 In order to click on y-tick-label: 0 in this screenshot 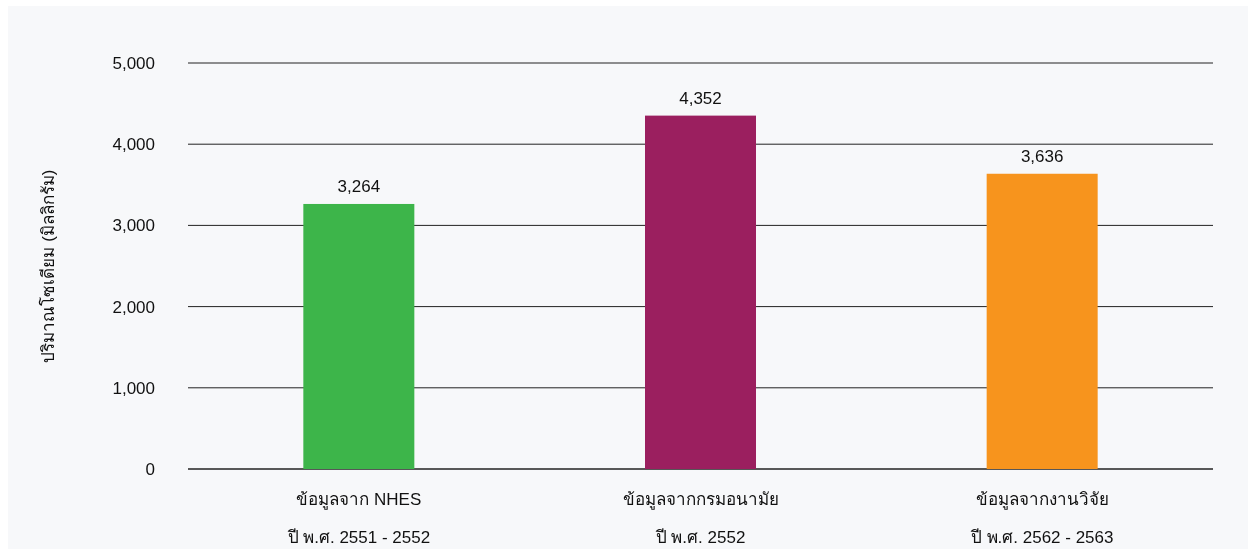, I will do `click(150, 469)`.